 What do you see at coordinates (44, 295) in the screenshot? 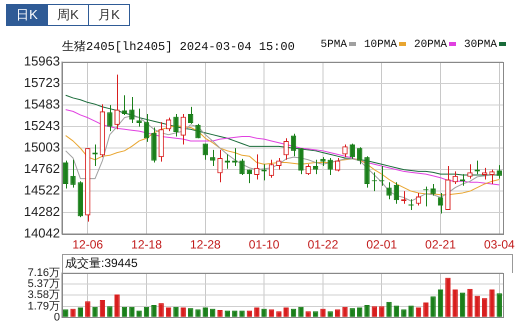
I see `y-tick-label: 3.58万` at bounding box center [44, 295].